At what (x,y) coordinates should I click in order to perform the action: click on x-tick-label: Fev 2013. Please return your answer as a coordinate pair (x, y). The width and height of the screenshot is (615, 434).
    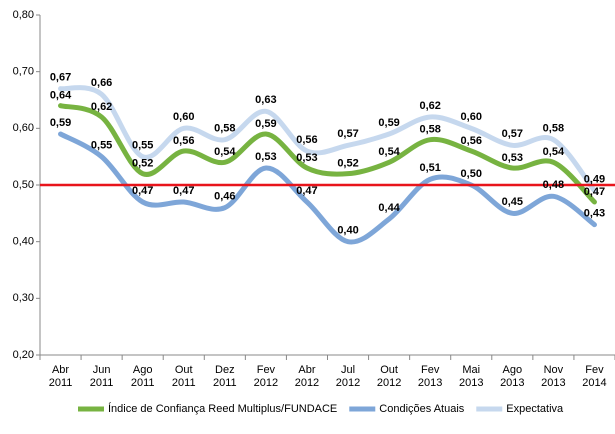
    Looking at the image, I should click on (430, 376).